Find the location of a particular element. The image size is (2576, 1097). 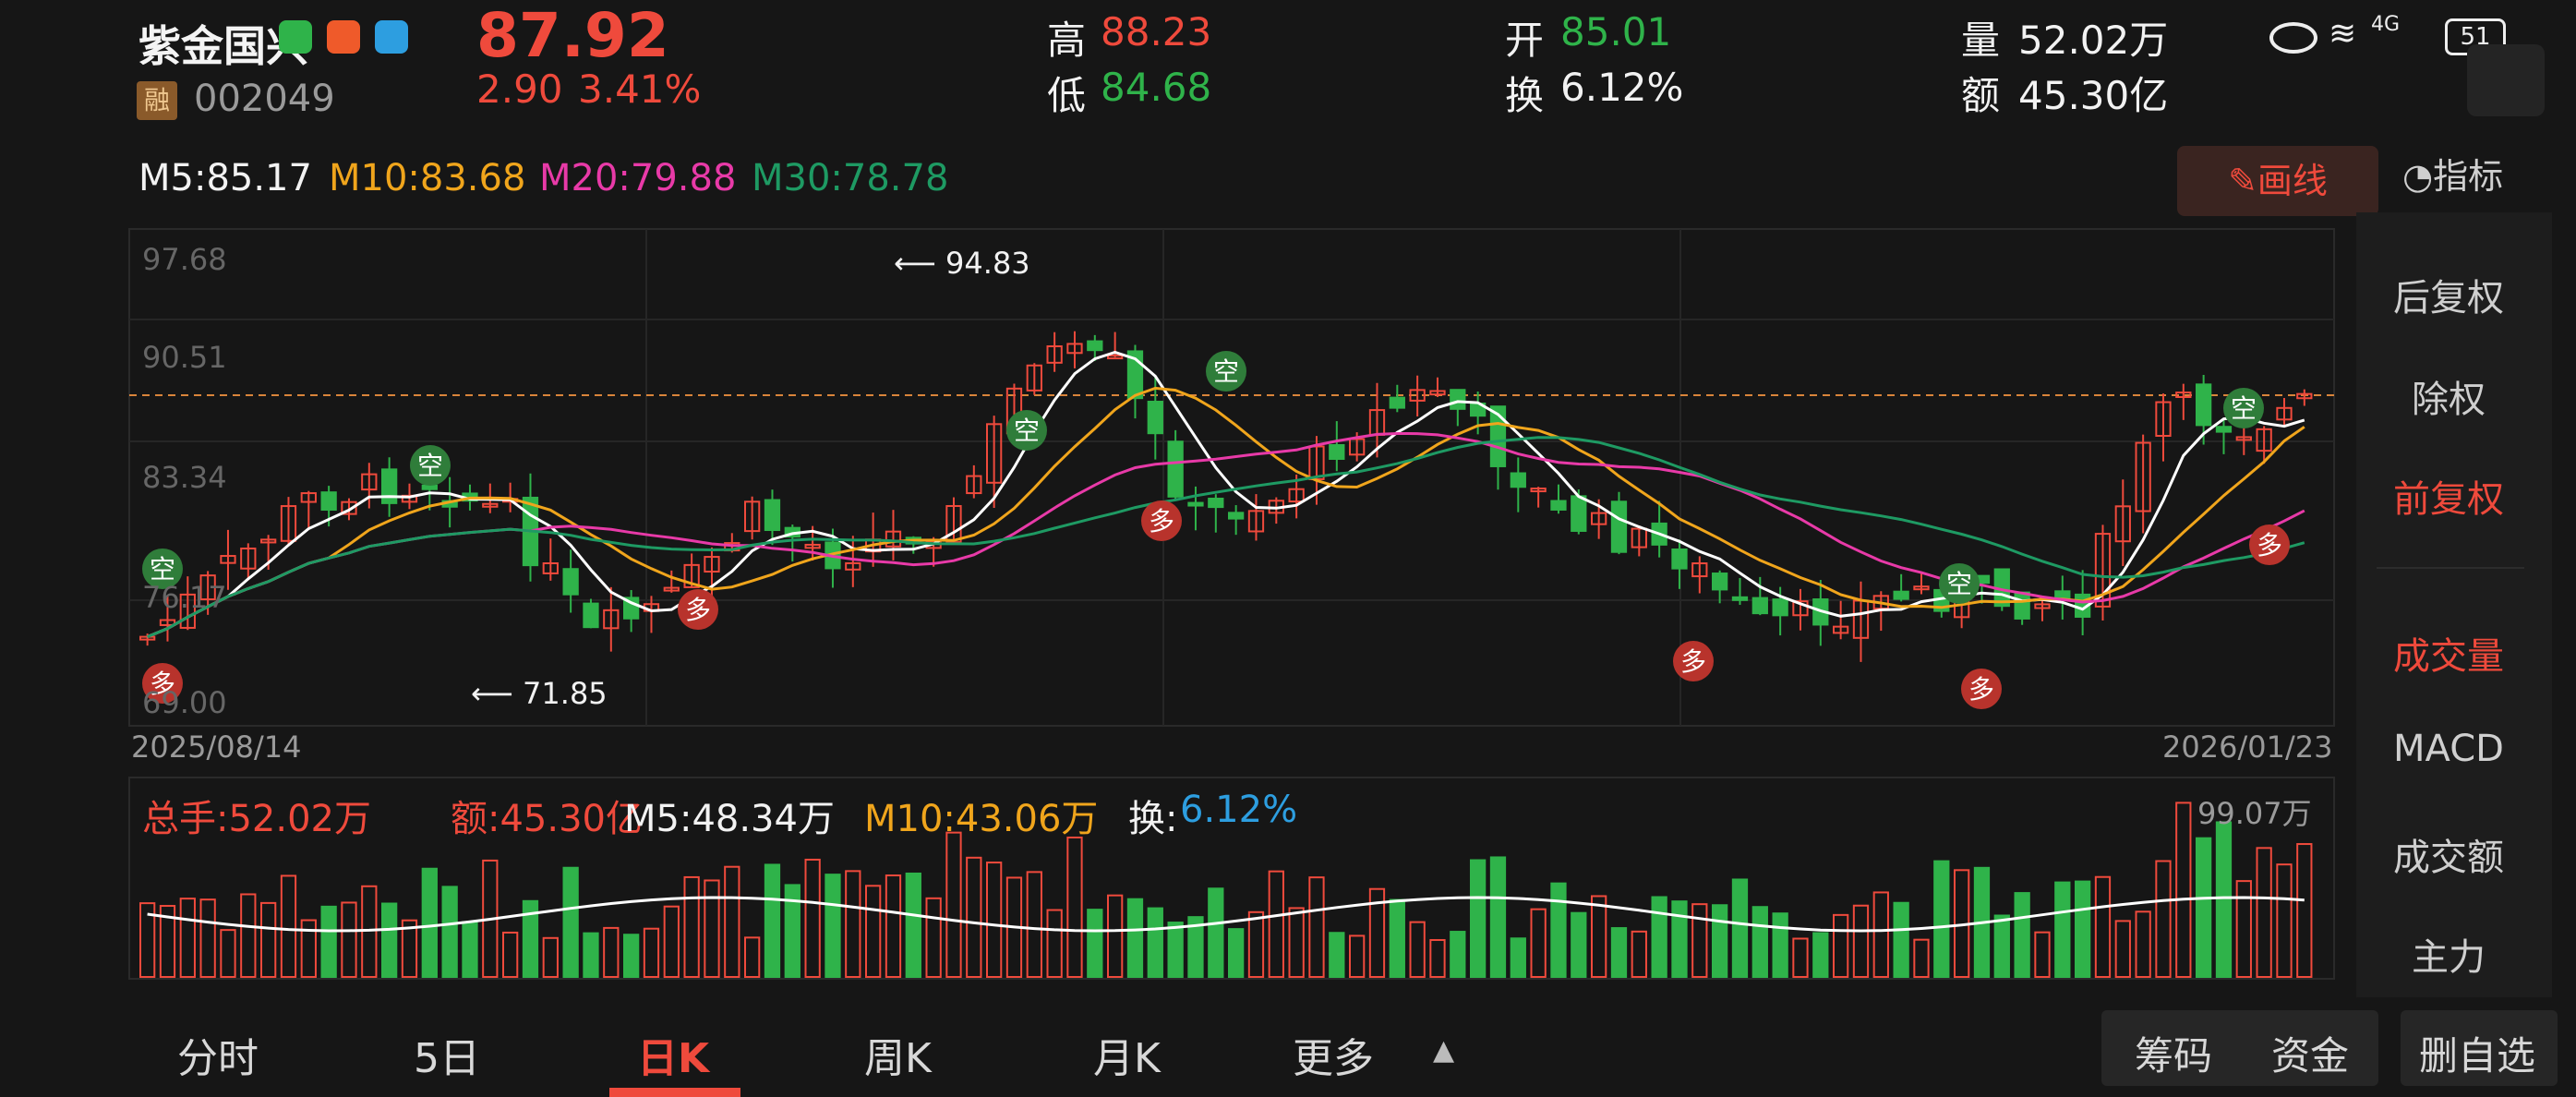

amount-label: 额 is located at coordinates (1981, 95).